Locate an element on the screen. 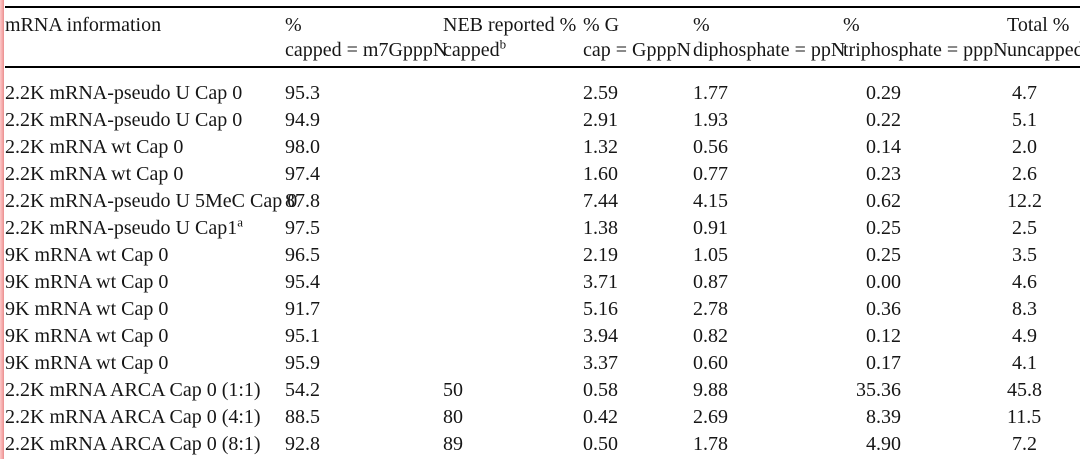  cell-gcap: 0.50 is located at coordinates (600, 444).